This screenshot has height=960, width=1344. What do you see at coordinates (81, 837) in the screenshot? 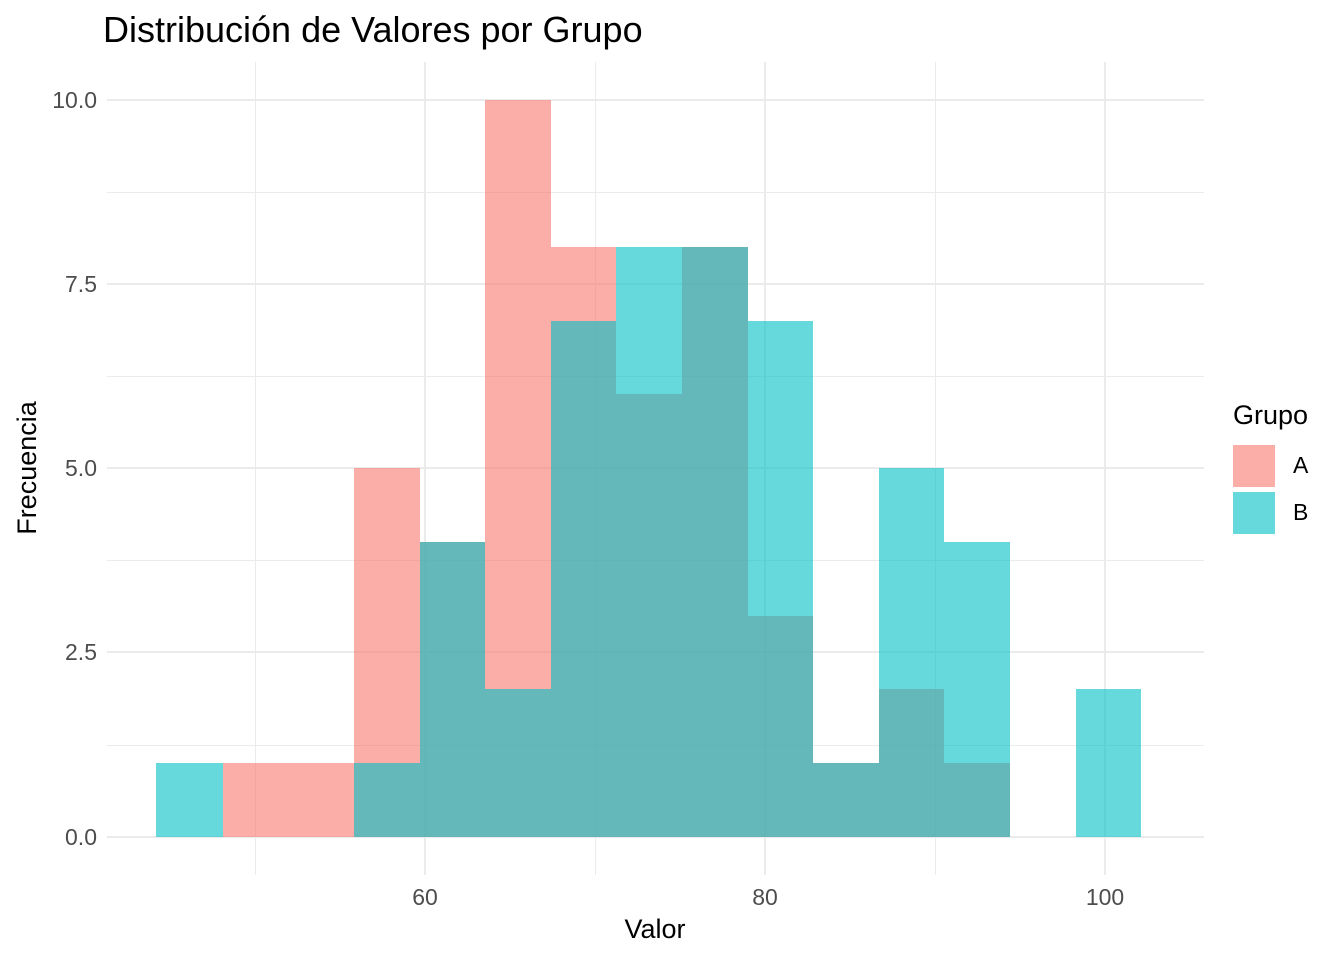
I see `y-tick-label: 0.0` at bounding box center [81, 837].